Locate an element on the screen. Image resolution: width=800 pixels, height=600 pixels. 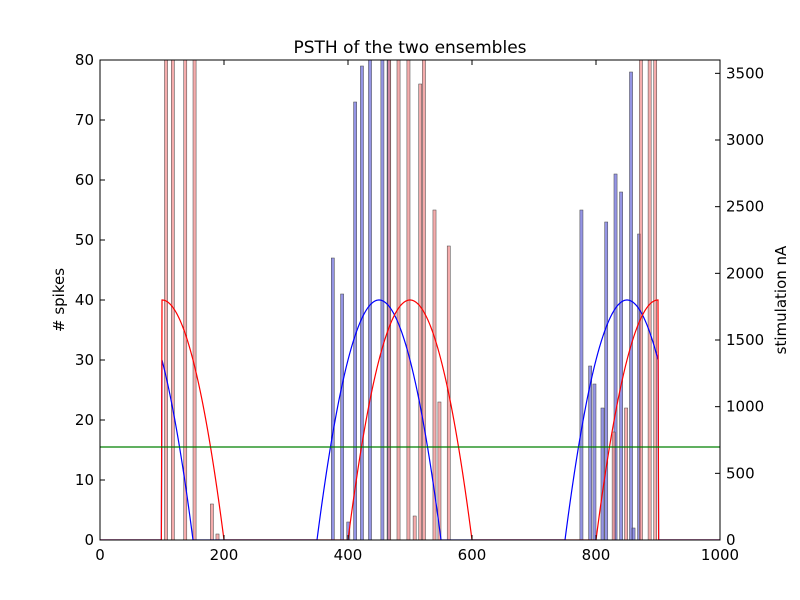
y2-axis-label: stimulation nA is located at coordinates (781, 299).